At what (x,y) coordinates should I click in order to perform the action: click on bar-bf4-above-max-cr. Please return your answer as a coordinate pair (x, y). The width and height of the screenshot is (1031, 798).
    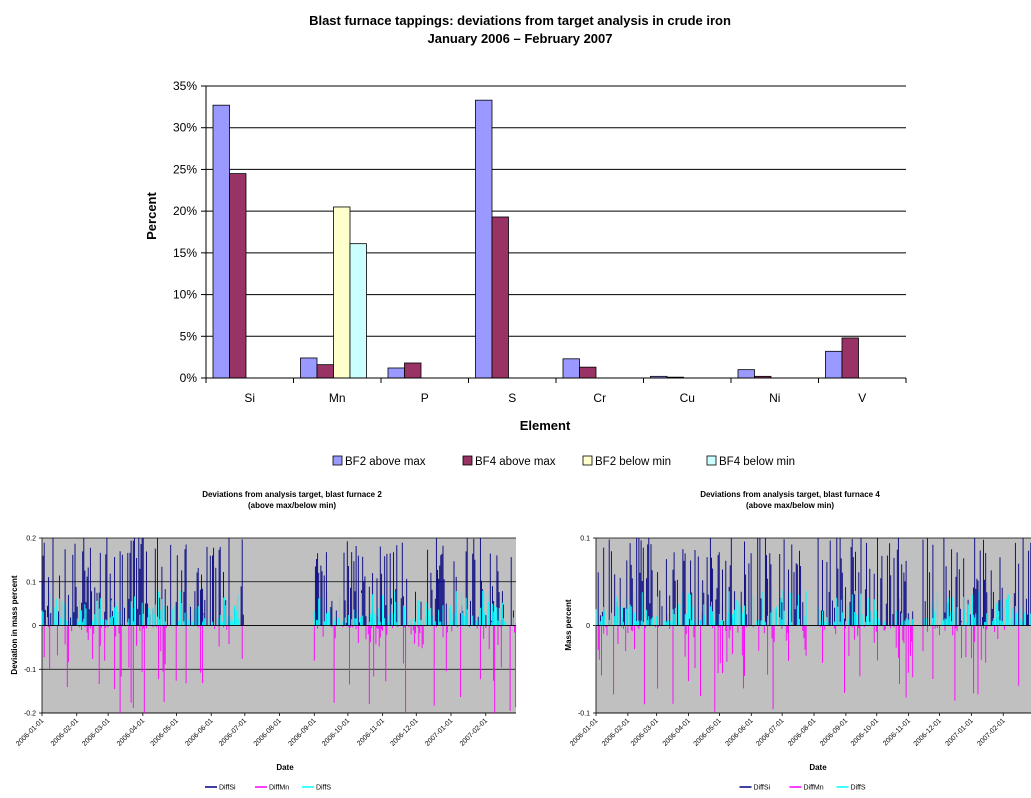
    Looking at the image, I should click on (588, 372).